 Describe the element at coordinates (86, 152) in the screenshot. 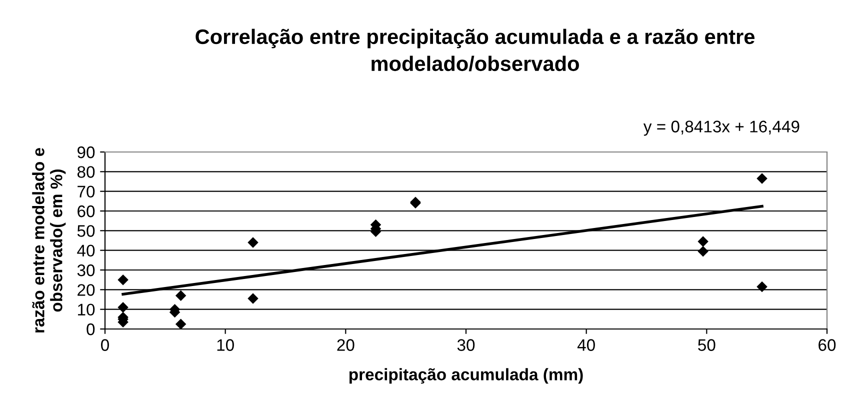

I see `y-tick-label: 90` at that location.